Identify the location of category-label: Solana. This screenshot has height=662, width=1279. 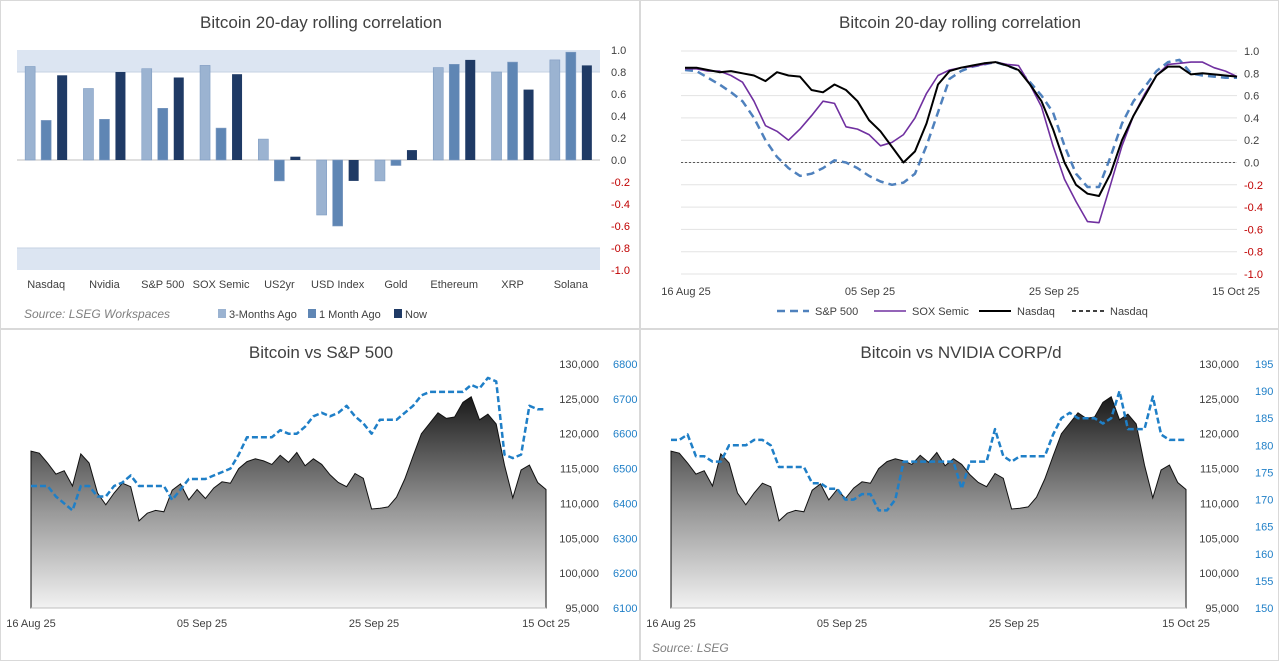
(571, 285).